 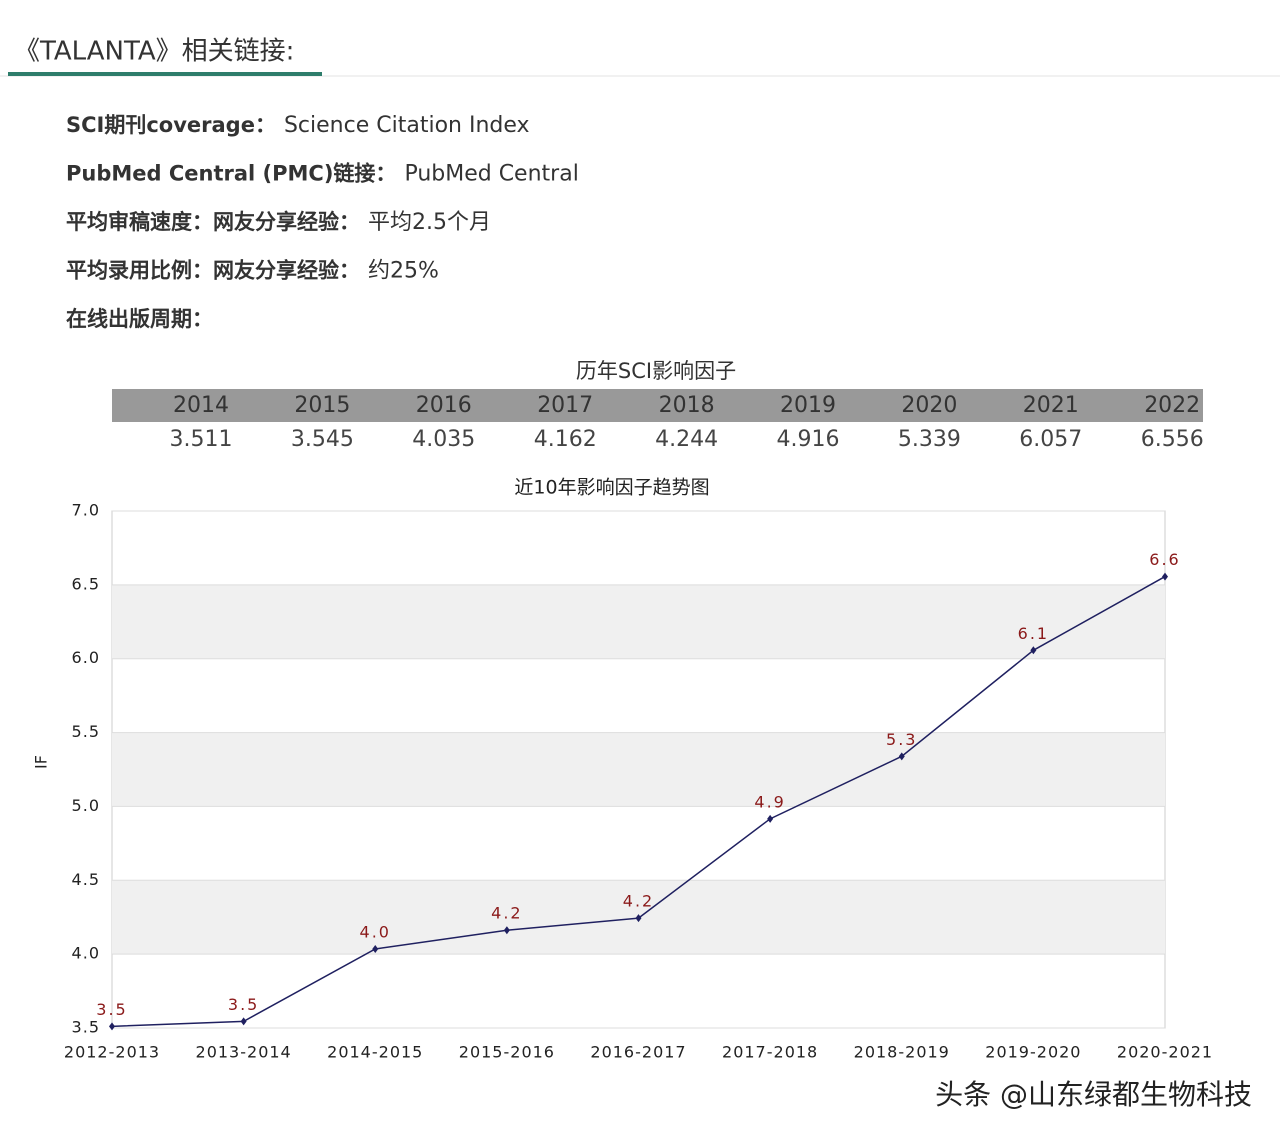 What do you see at coordinates (407, 125) in the screenshot?
I see `info-value: Science Citation Index` at bounding box center [407, 125].